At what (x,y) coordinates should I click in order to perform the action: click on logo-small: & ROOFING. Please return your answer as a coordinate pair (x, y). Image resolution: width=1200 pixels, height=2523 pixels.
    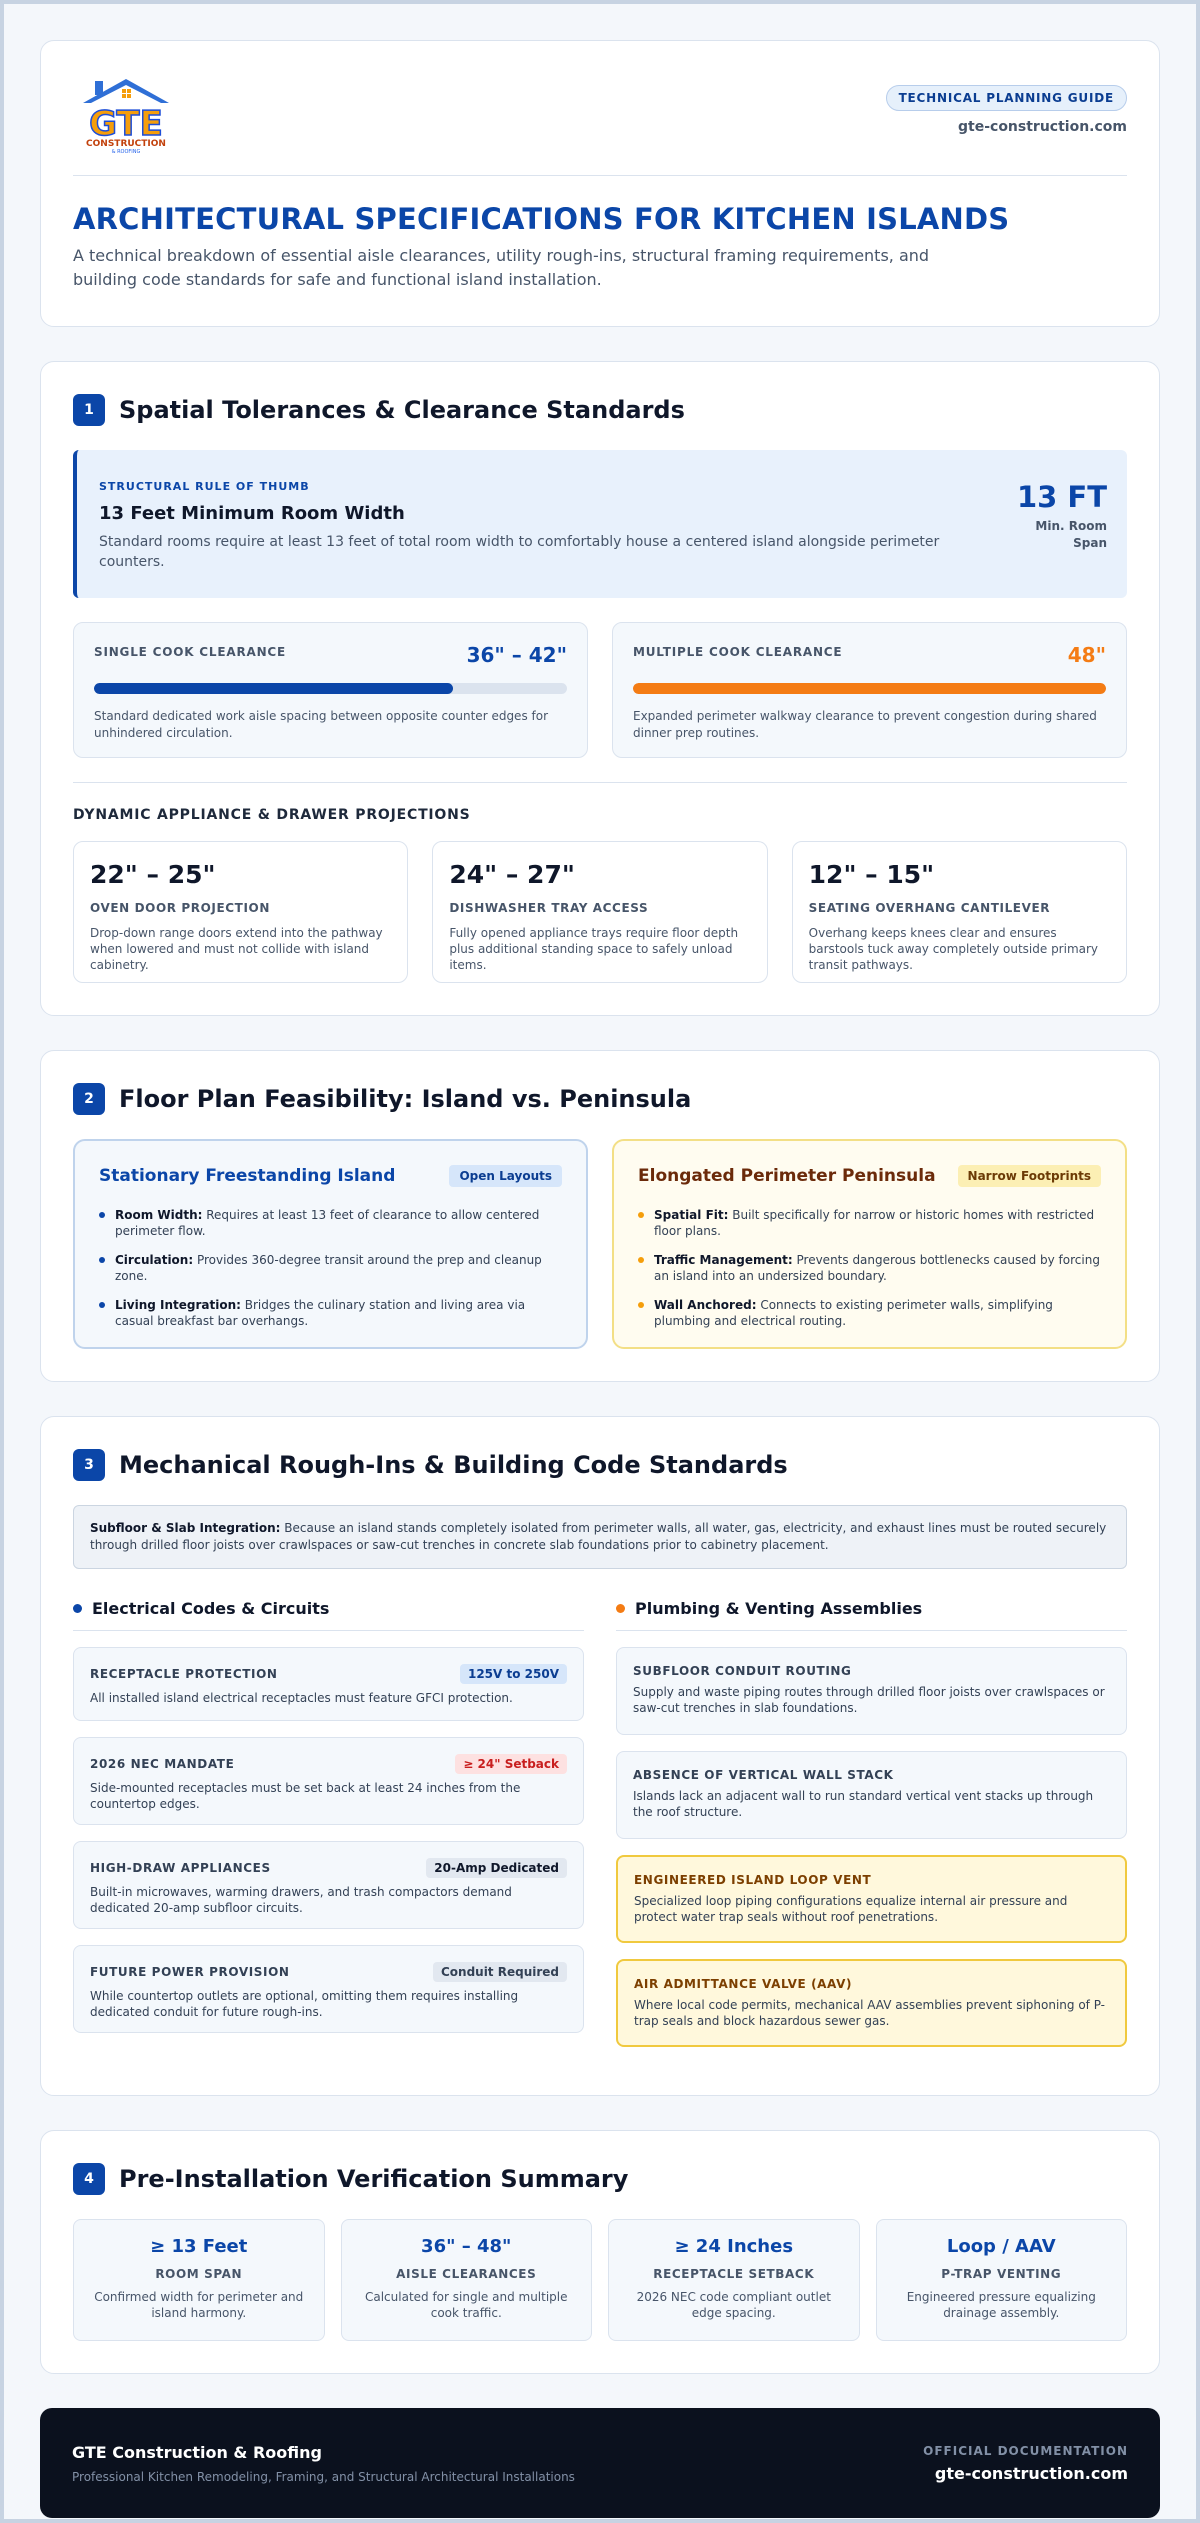
    Looking at the image, I should click on (126, 152).